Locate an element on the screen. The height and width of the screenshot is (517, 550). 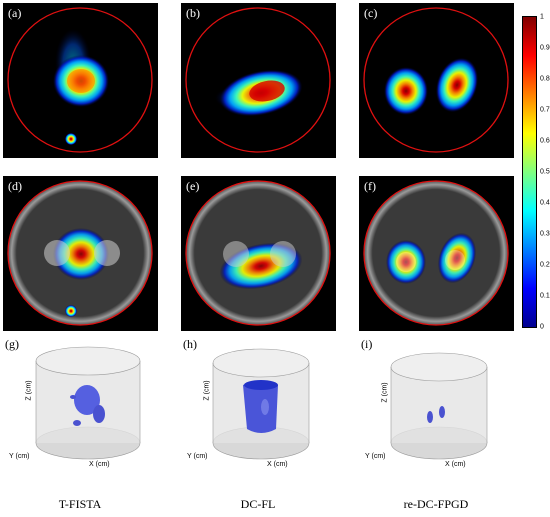
colorbar-tick: 0.4 is located at coordinates (545, 203).